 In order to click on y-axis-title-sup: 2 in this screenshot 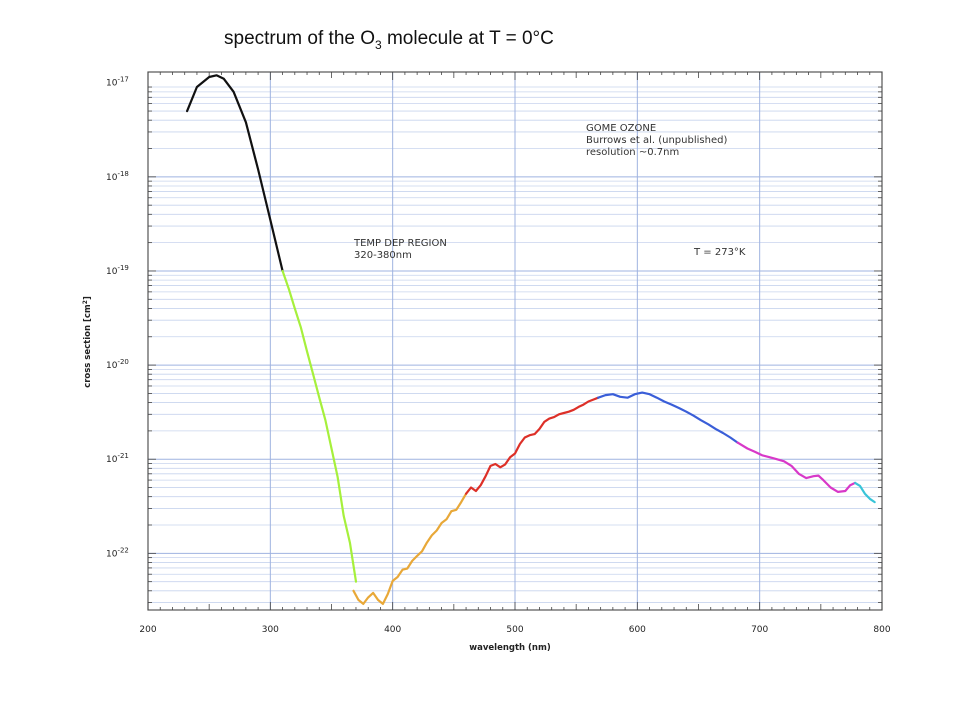, I will do `click(85, 302)`.